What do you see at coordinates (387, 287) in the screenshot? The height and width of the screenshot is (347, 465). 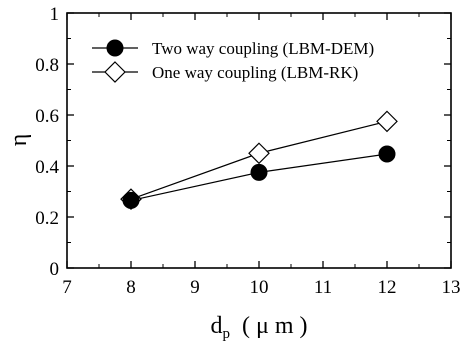 I see `x-tick-label: 12` at bounding box center [387, 287].